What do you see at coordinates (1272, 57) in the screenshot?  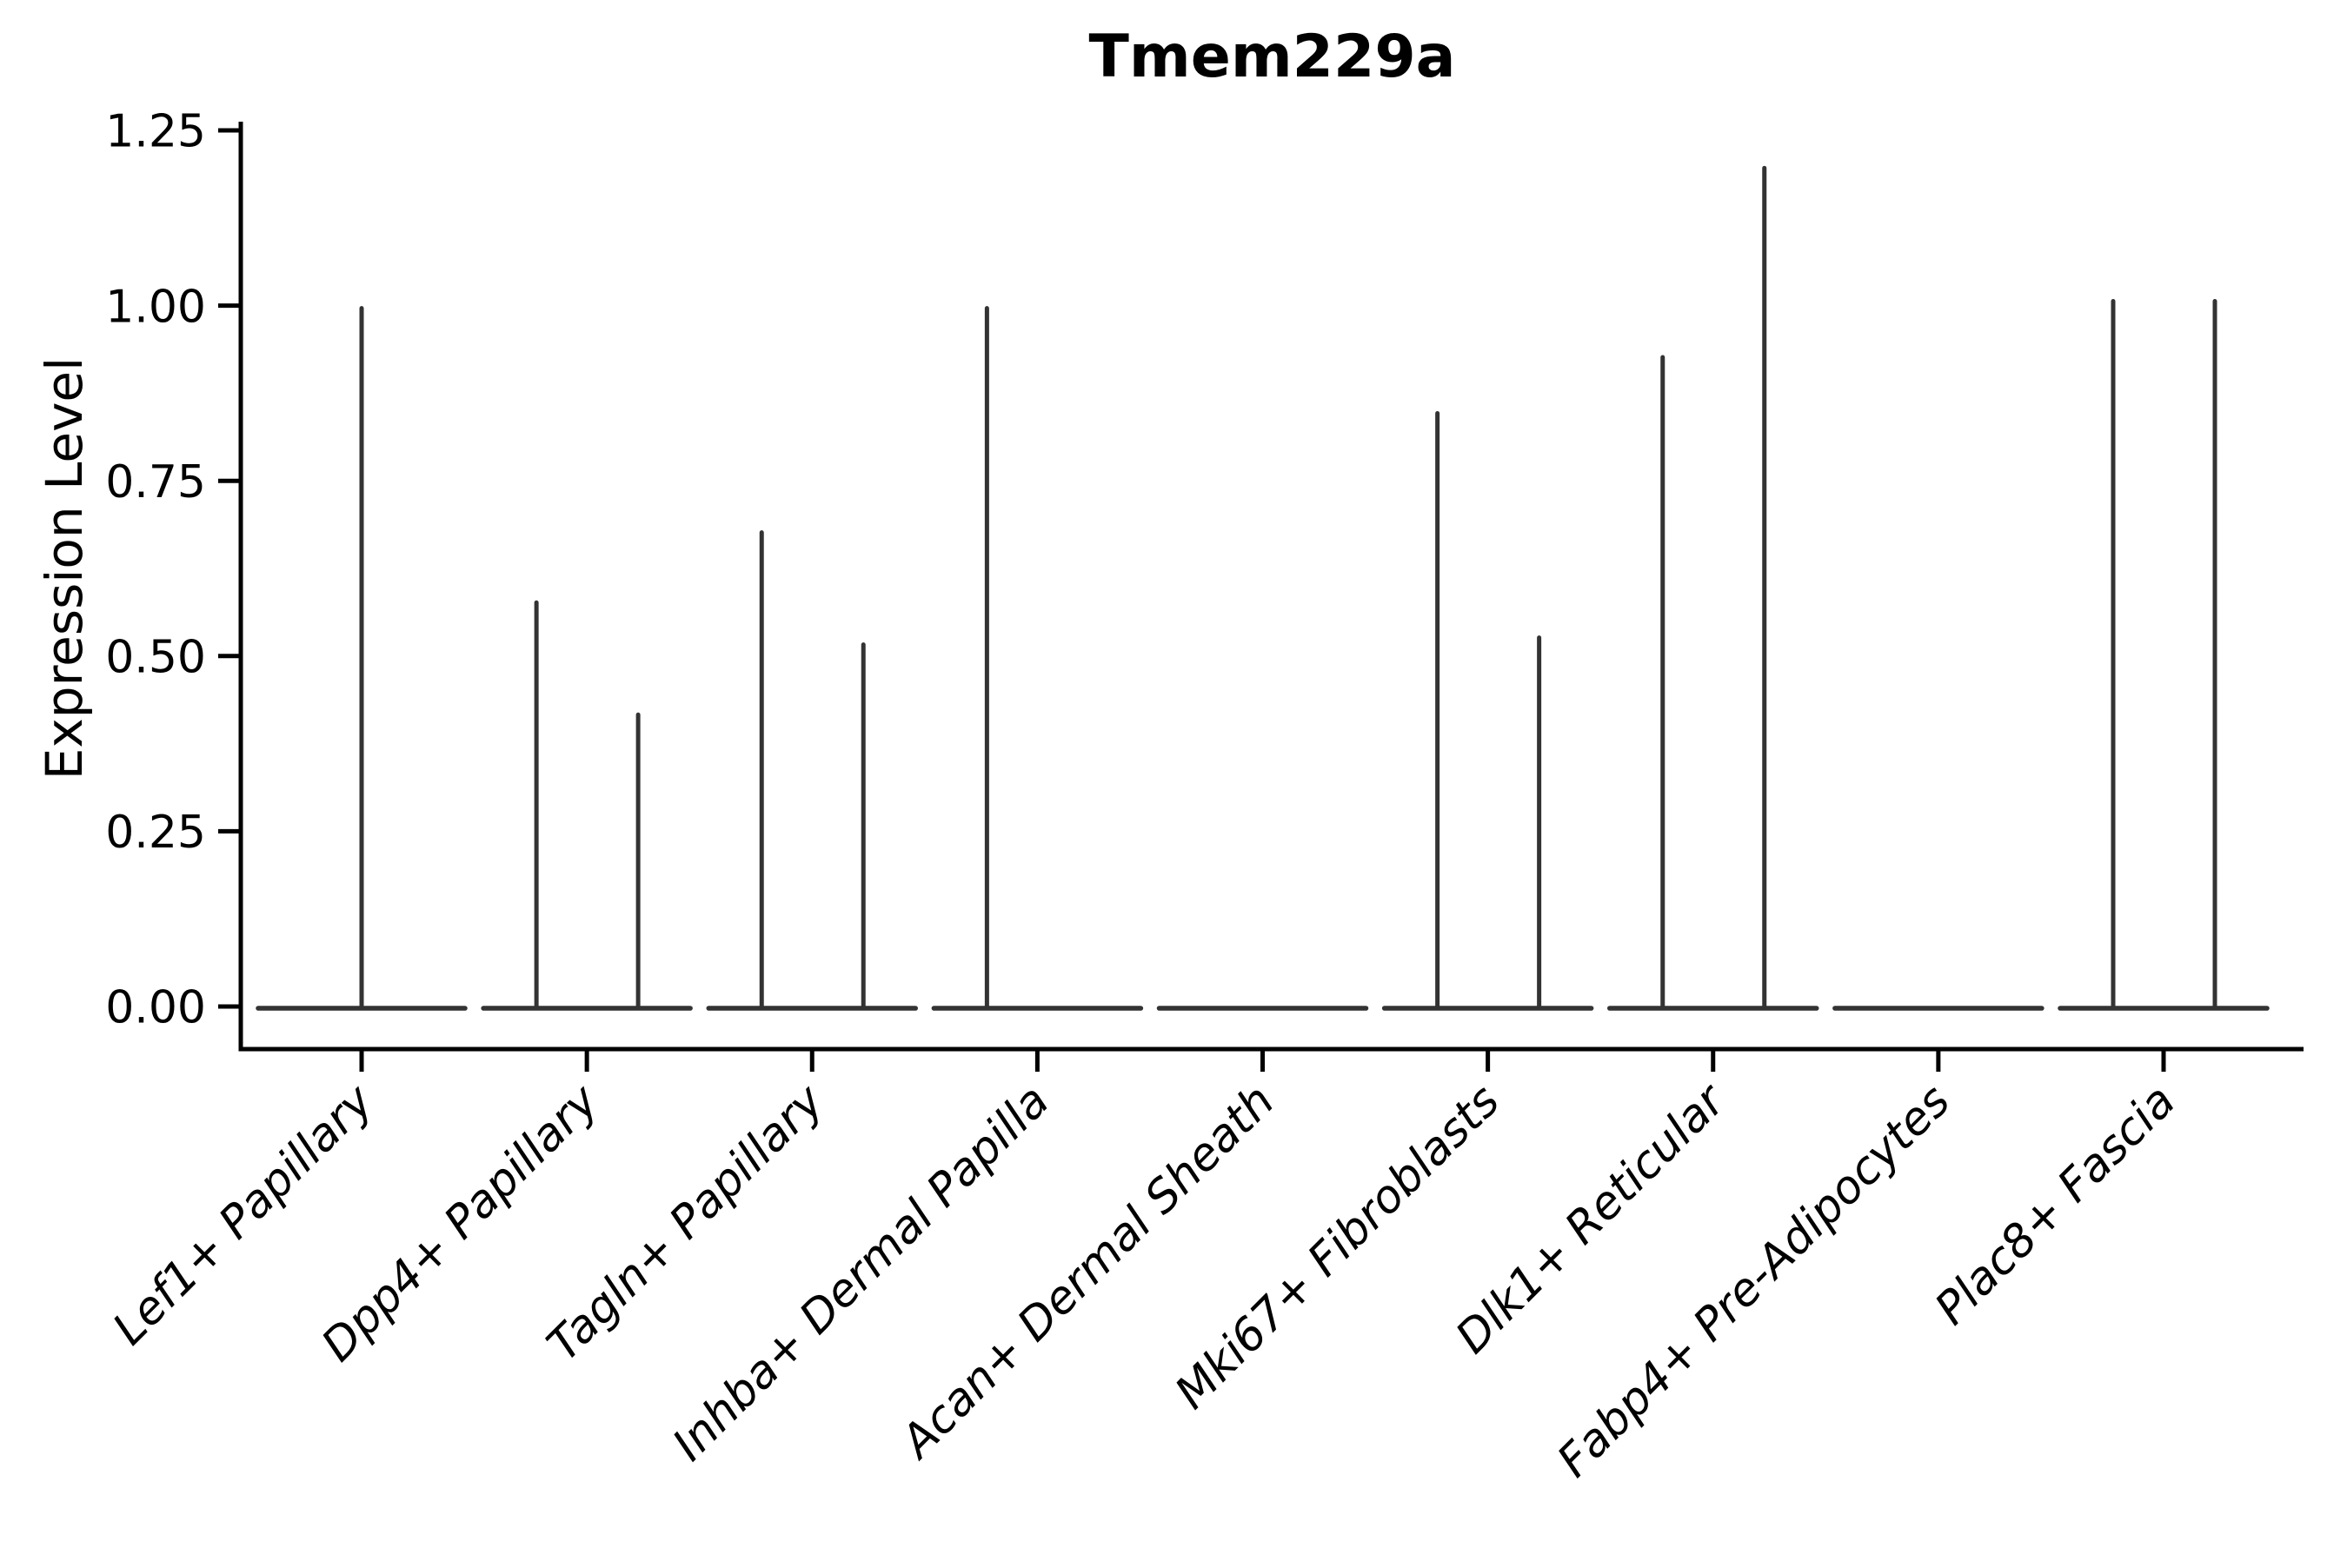 I see `chart-title: Tmem229a` at bounding box center [1272, 57].